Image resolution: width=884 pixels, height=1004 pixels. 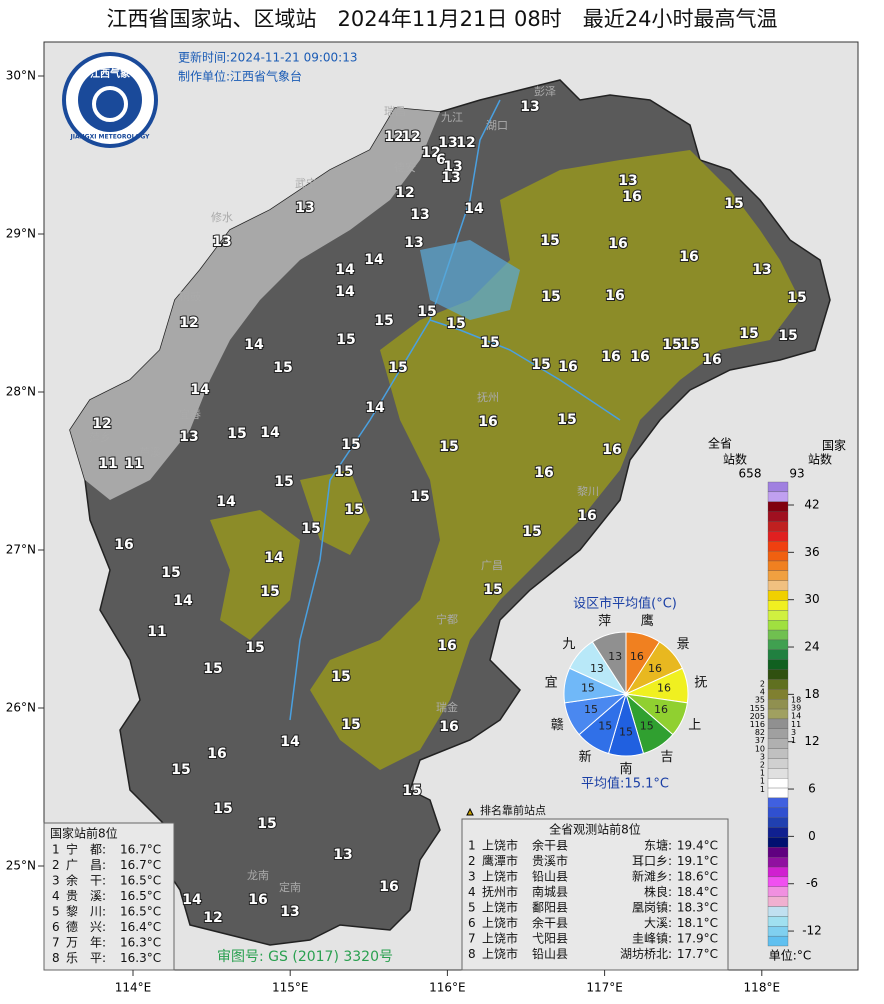 I want to click on province-count-label: 全省, so click(x=720, y=443).